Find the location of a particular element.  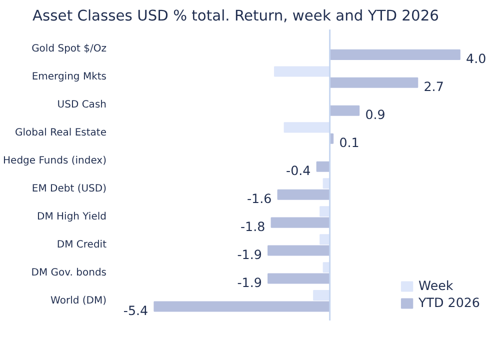

data-label: 0.9 is located at coordinates (375, 114).